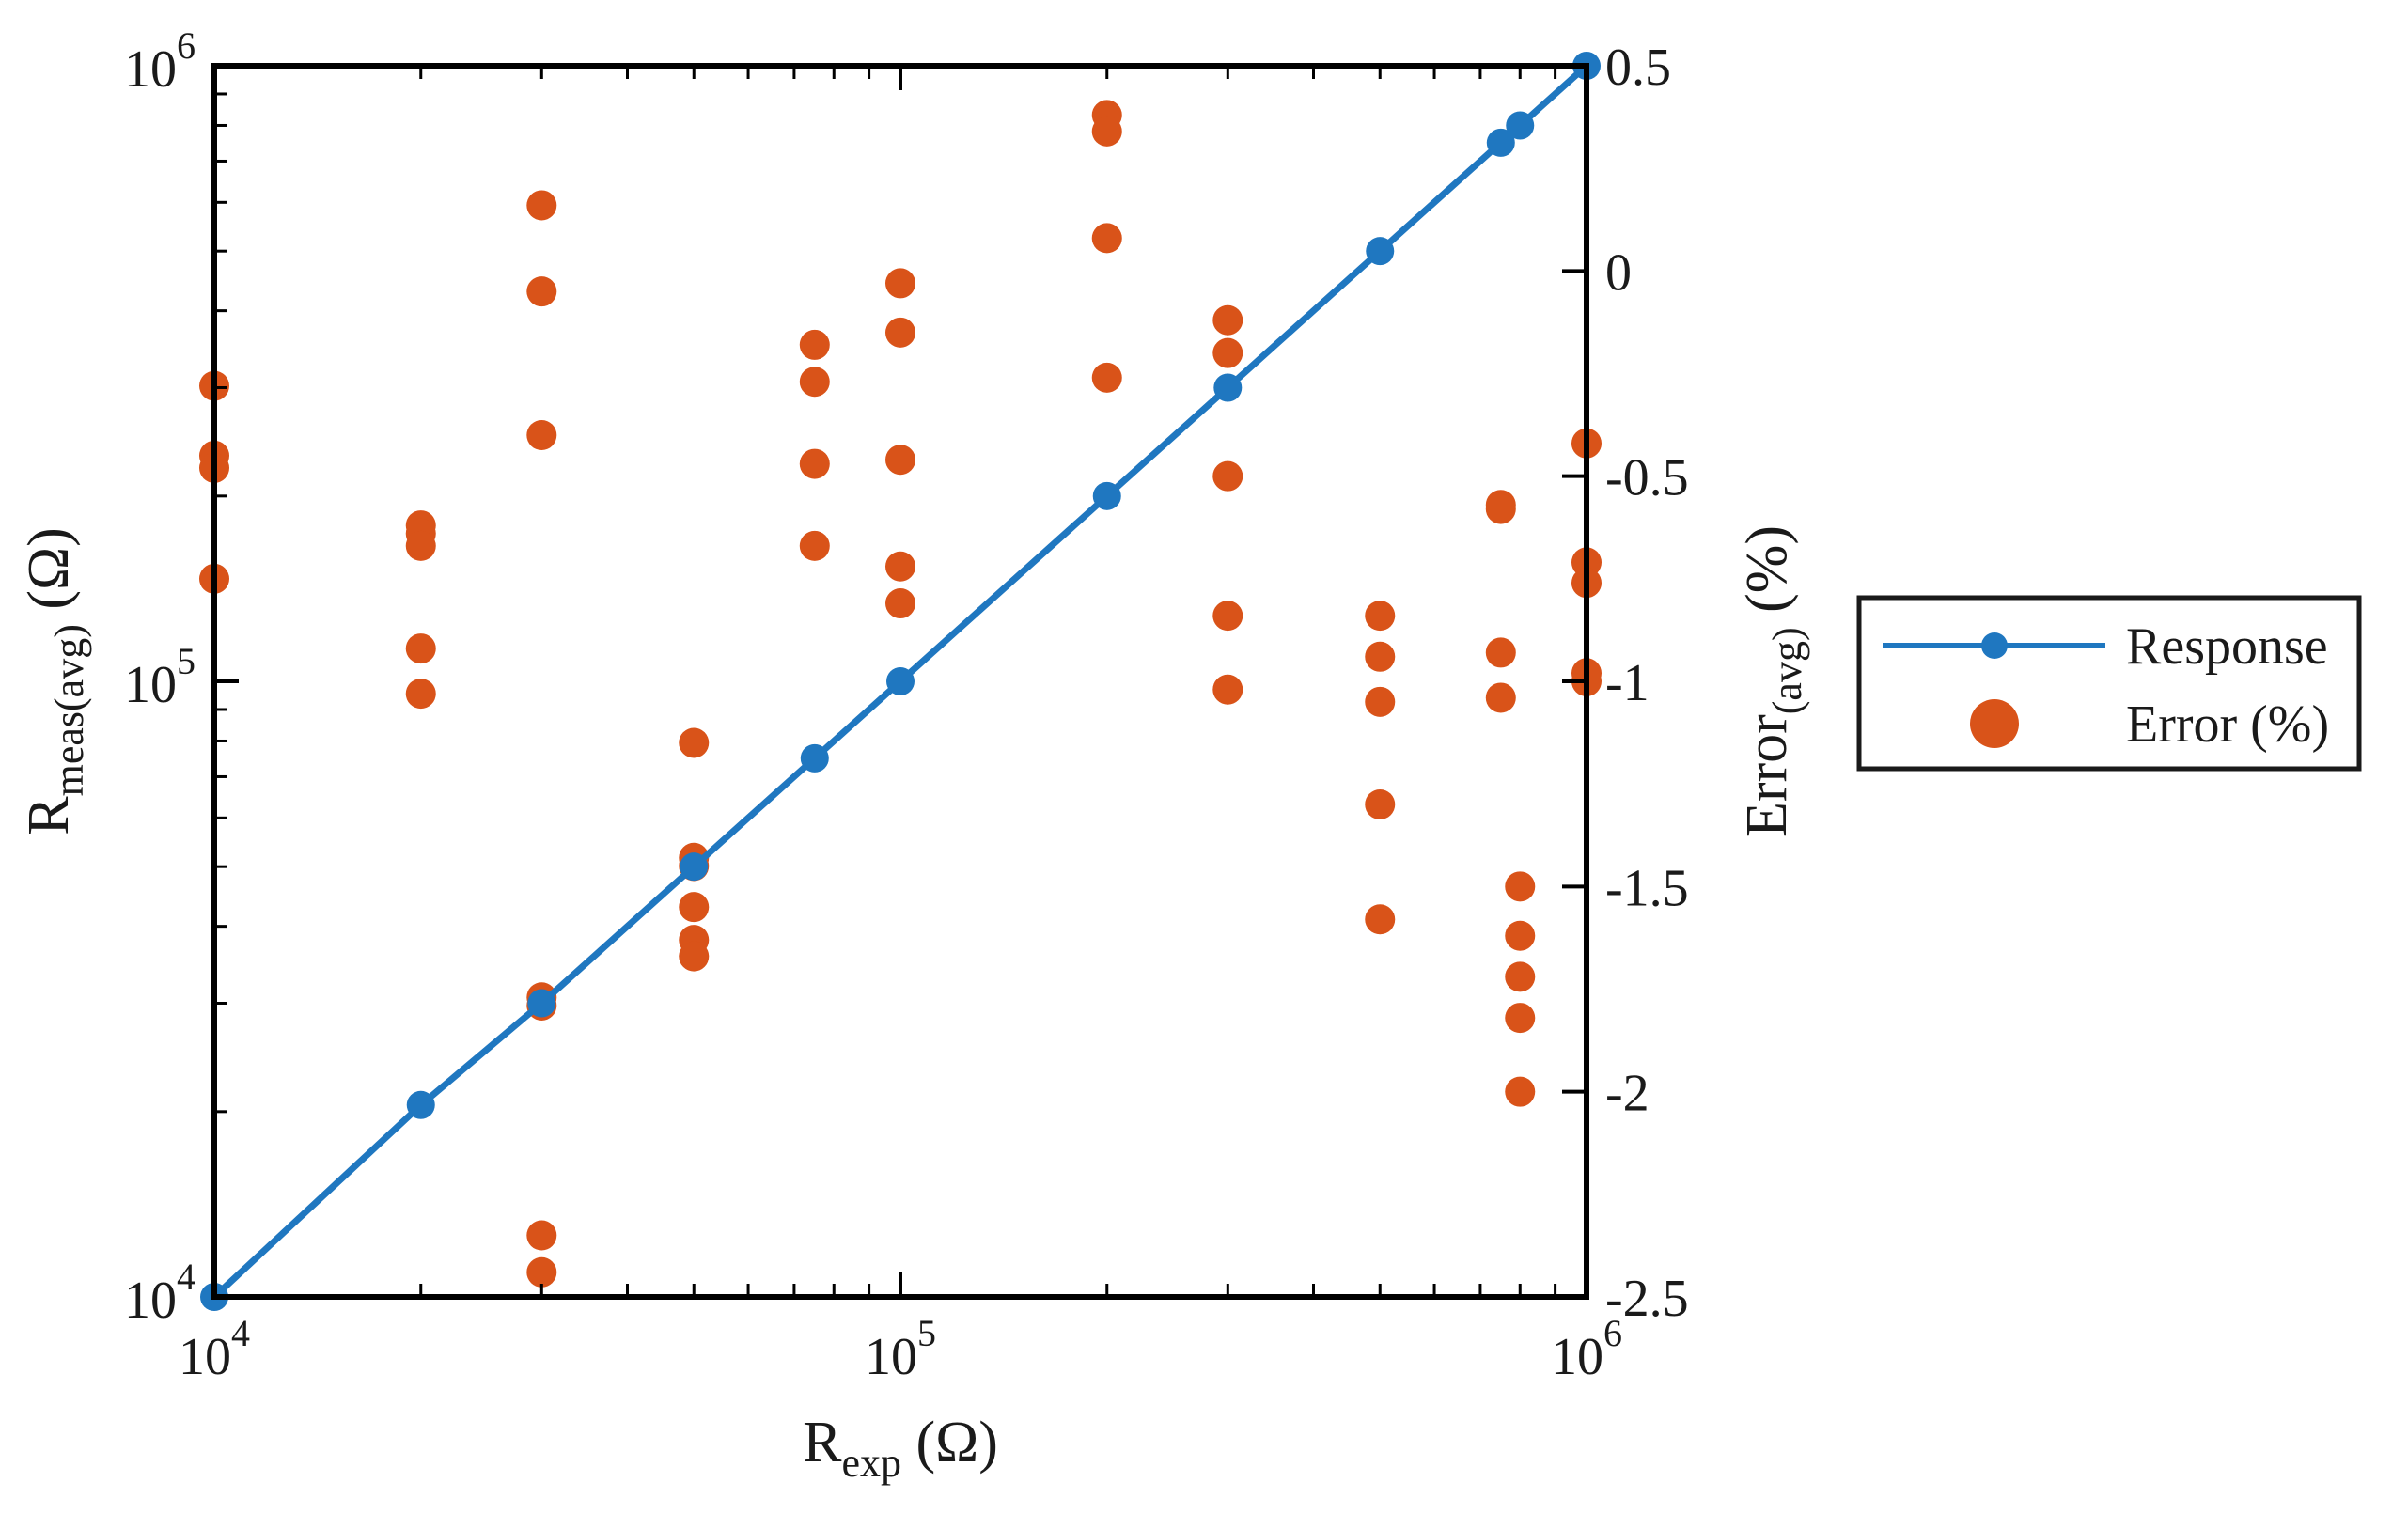  I want to click on y-left-axis-label: Rmeas(avg) (Ω), so click(54, 681).